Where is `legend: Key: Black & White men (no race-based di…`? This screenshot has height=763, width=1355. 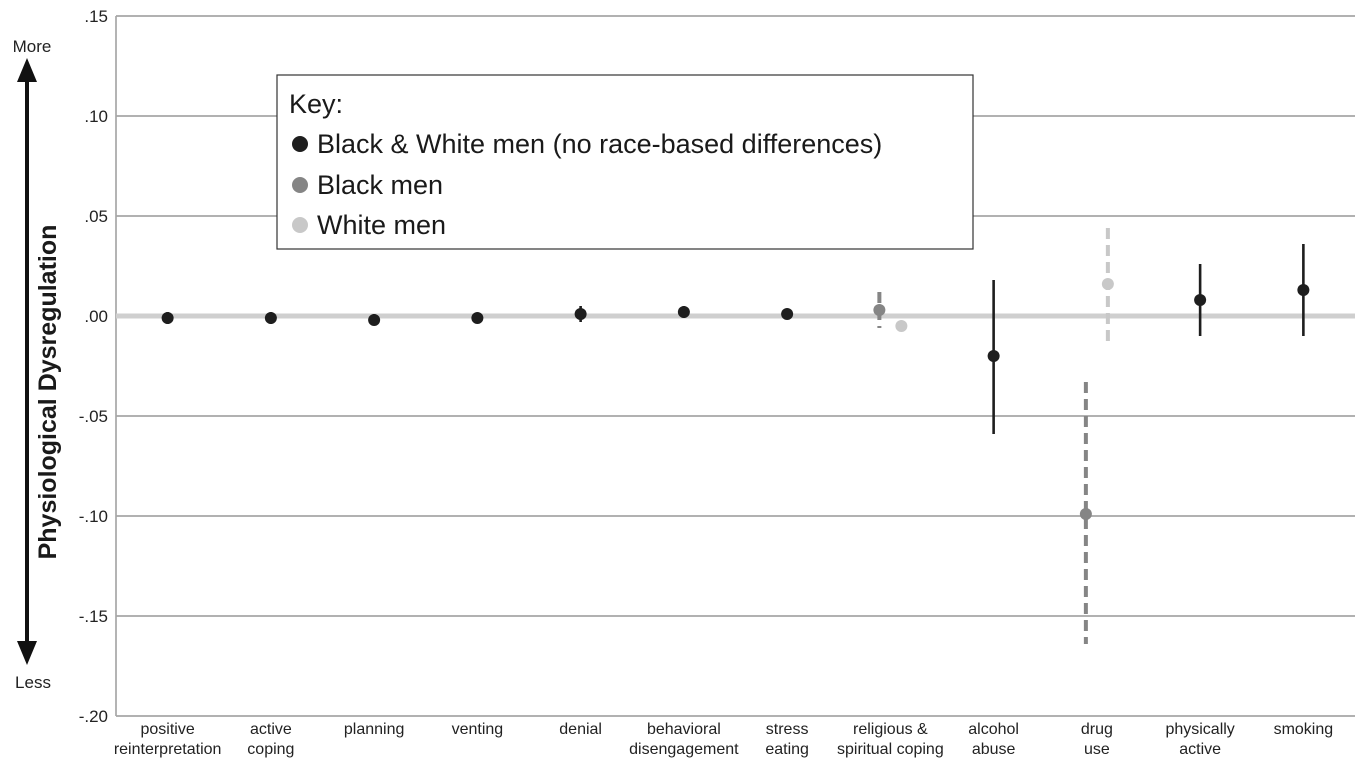
legend: Key: Black & White men (no race-based di… is located at coordinates (625, 162).